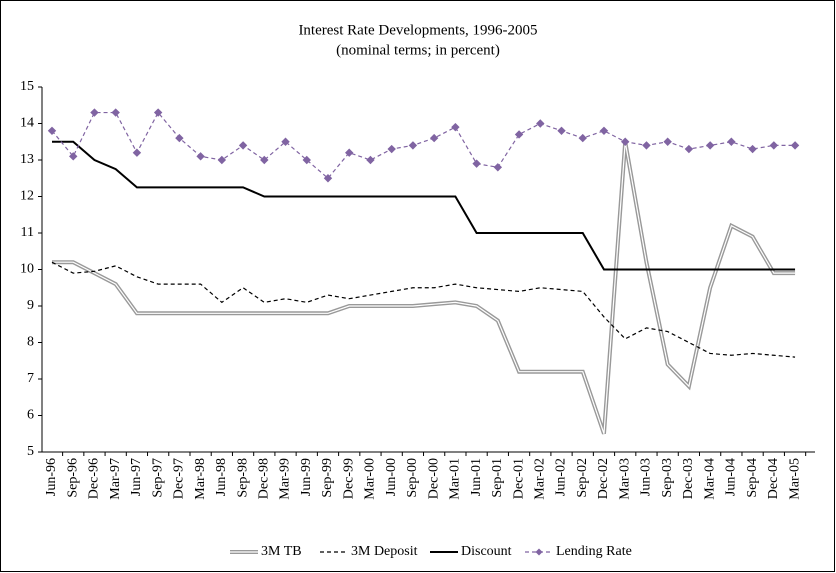 Image resolution: width=836 pixels, height=573 pixels. What do you see at coordinates (242, 478) in the screenshot?
I see `x-tick-label: Sep-98` at bounding box center [242, 478].